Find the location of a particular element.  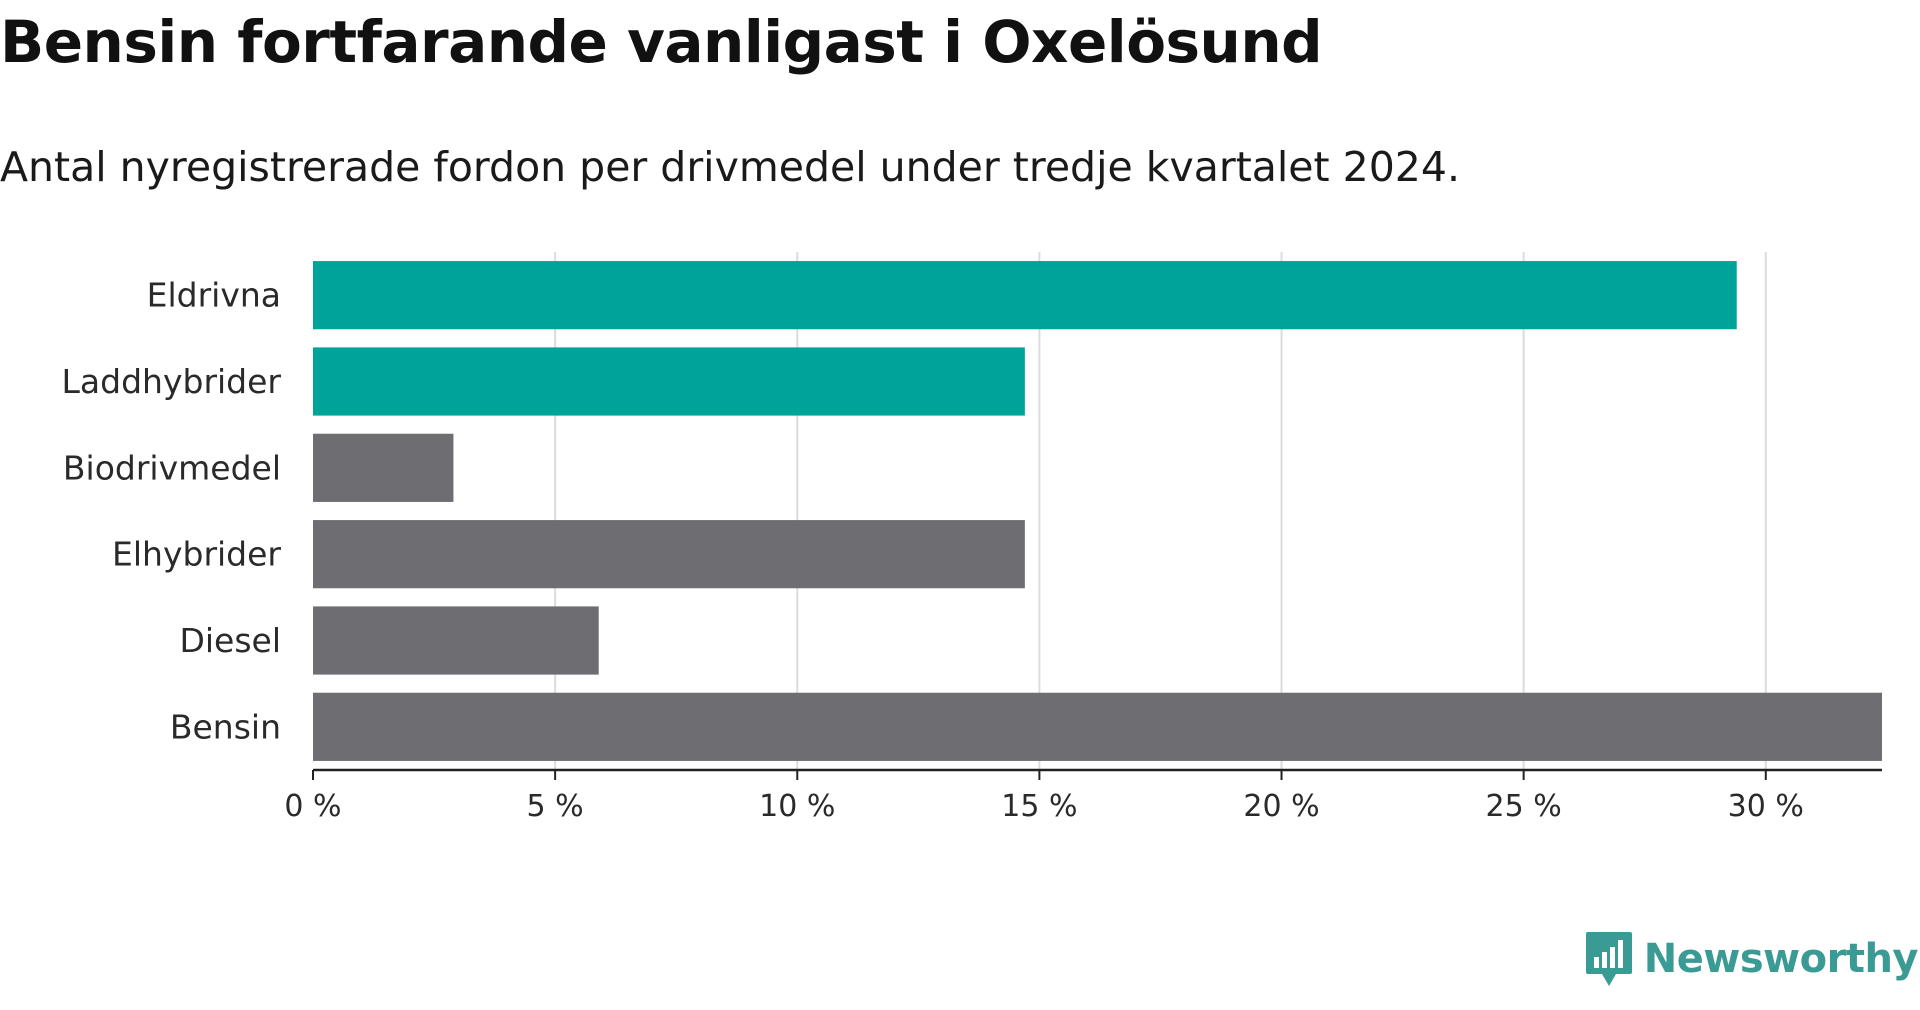

category-label: Diesel is located at coordinates (230, 640).